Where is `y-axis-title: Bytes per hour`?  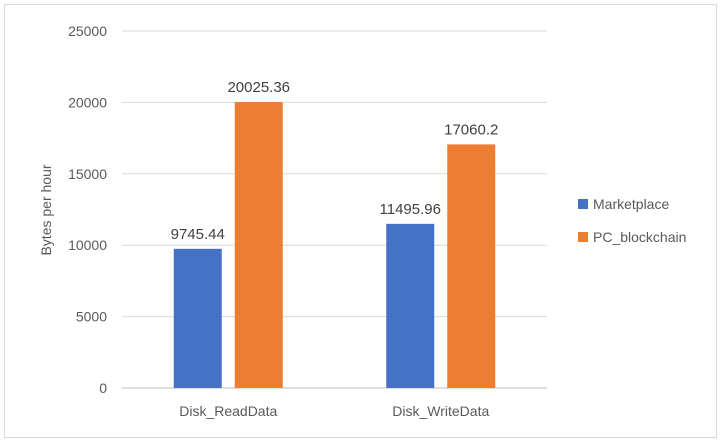 y-axis-title: Bytes per hour is located at coordinates (46, 209).